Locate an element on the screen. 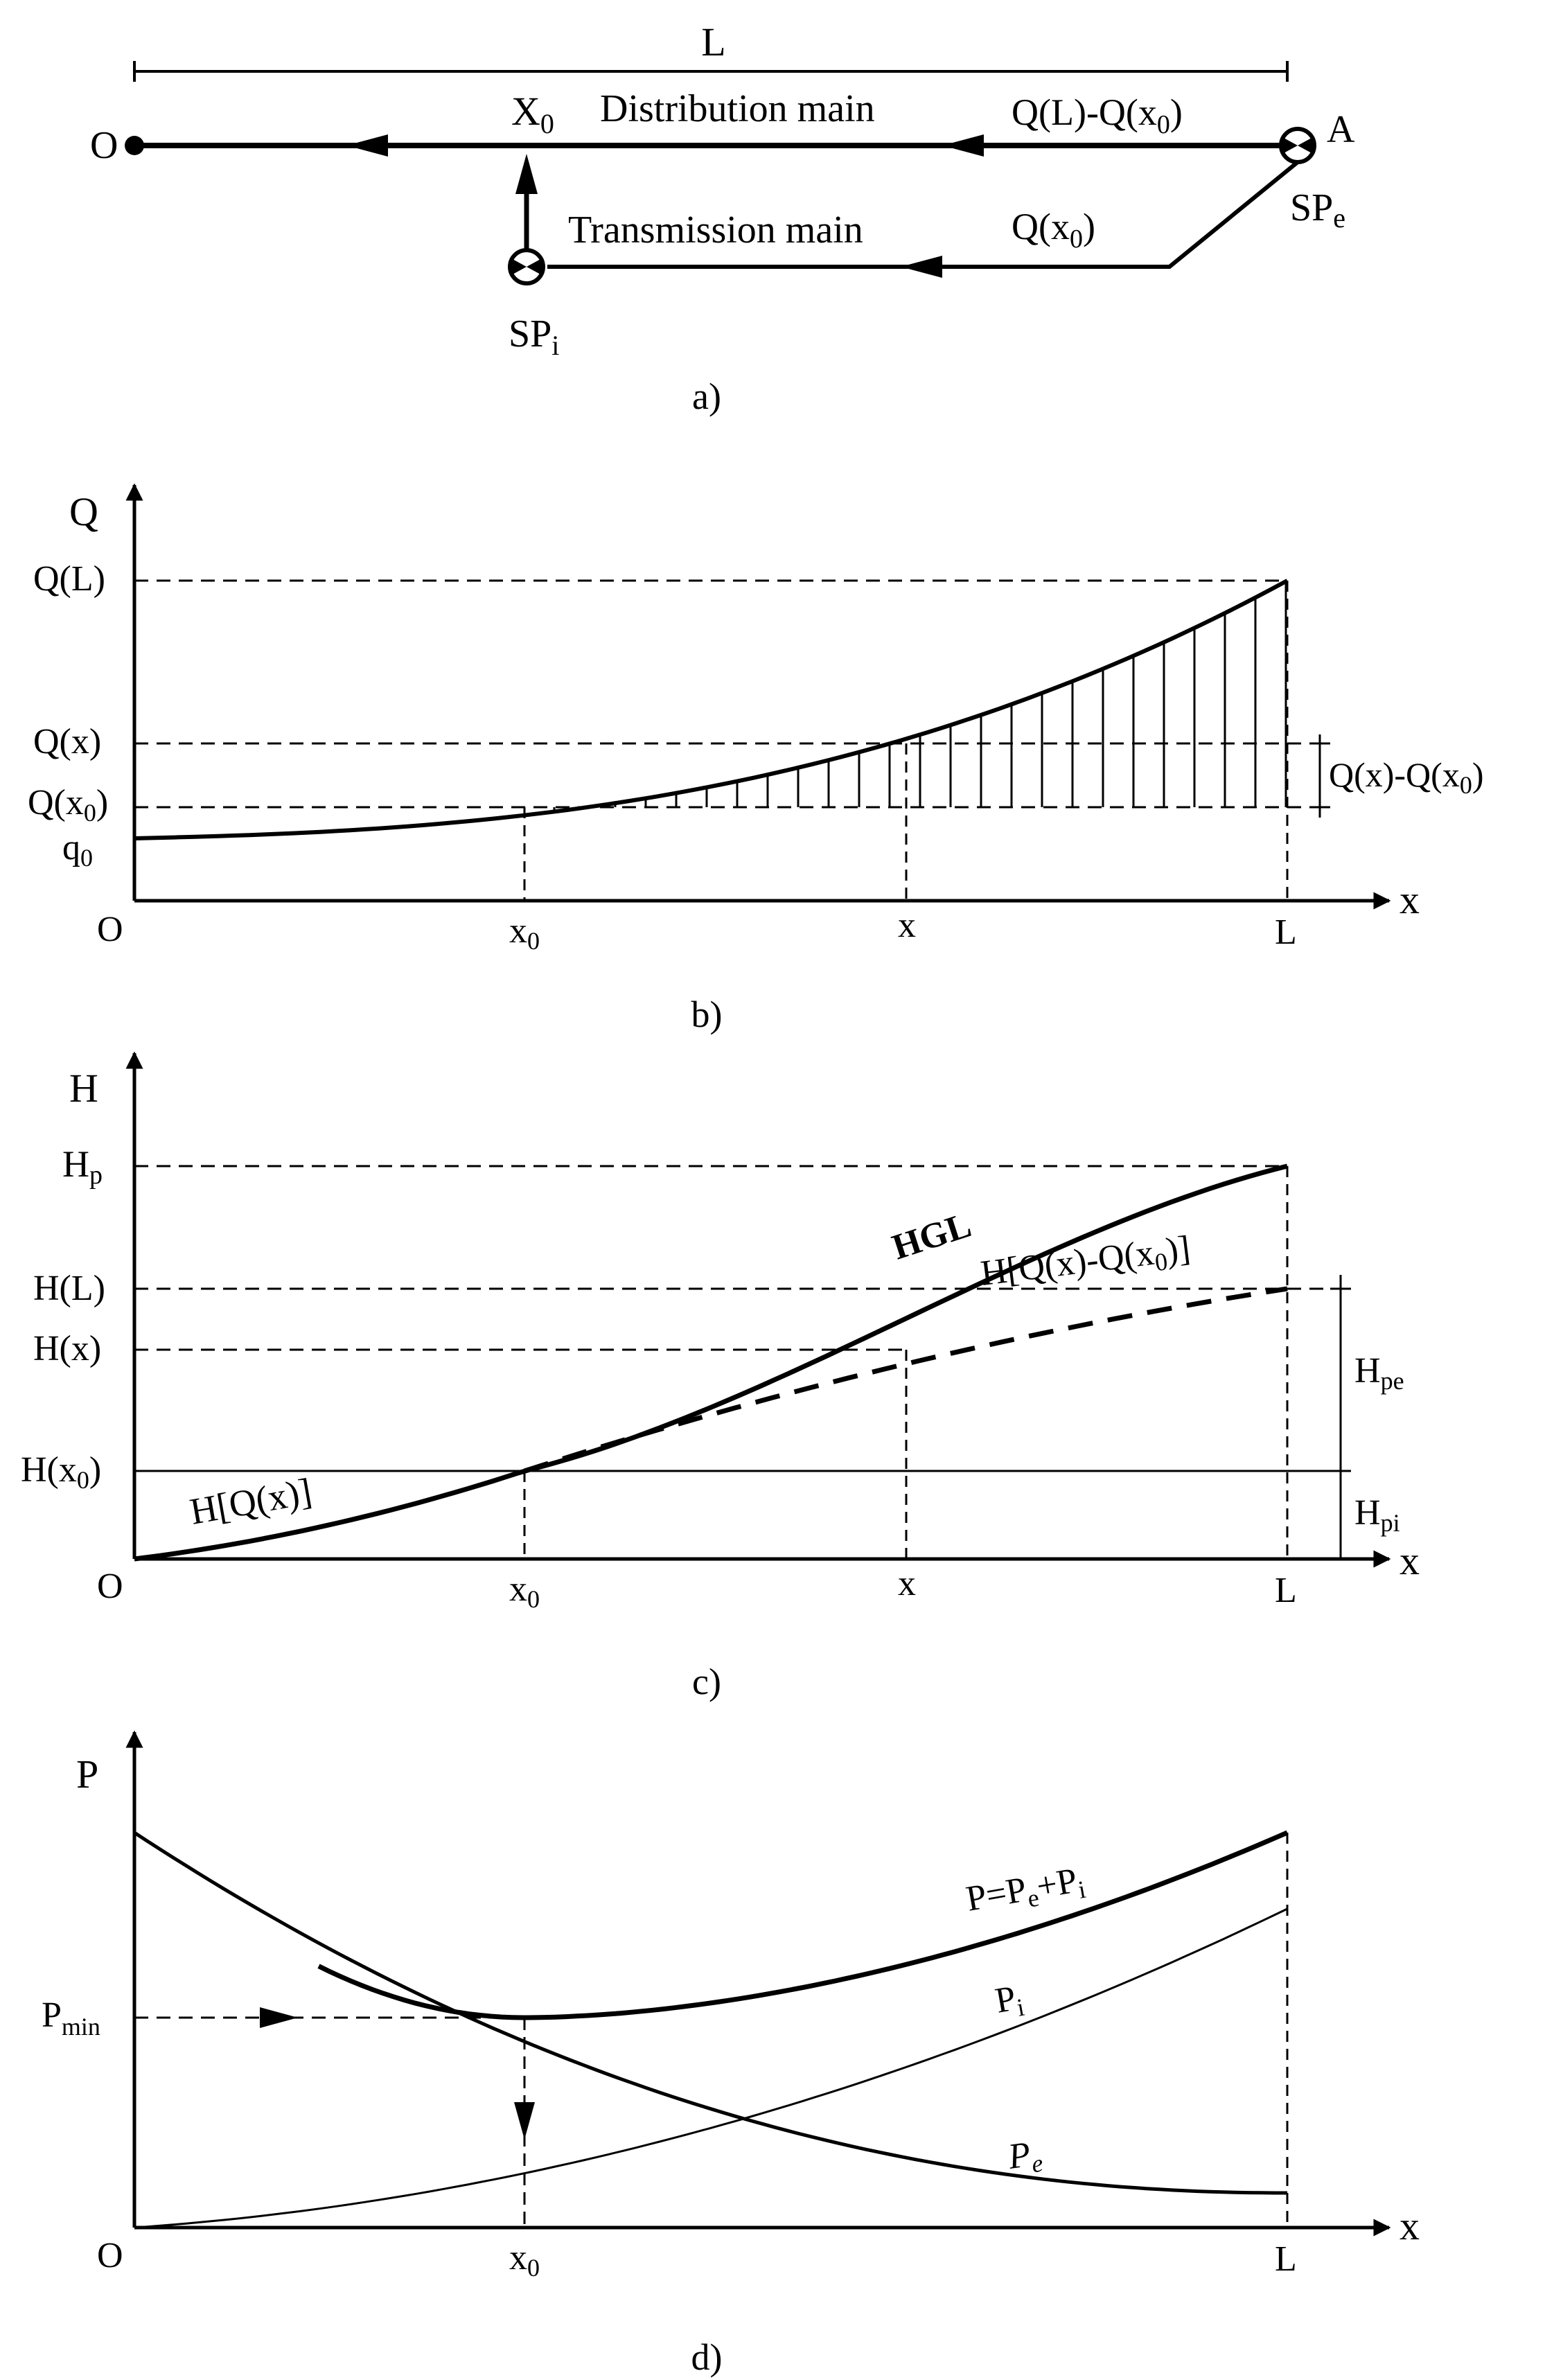 The height and width of the screenshot is (2380, 1554). c-label-Hx0: H(x0) is located at coordinates (61, 1472).